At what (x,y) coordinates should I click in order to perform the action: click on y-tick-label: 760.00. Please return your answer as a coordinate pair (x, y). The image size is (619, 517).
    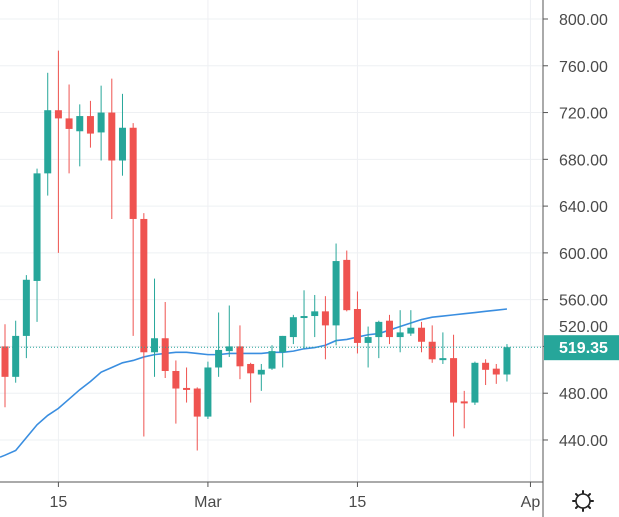
    Looking at the image, I should click on (583, 67).